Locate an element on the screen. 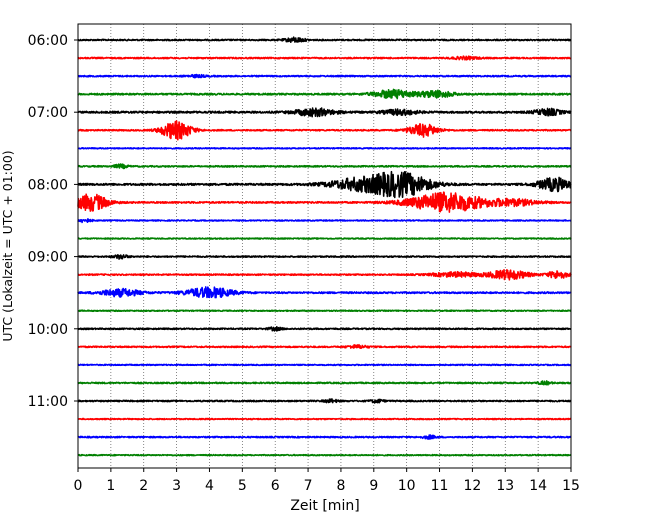  x-tick-label: 11 is located at coordinates (440, 486).